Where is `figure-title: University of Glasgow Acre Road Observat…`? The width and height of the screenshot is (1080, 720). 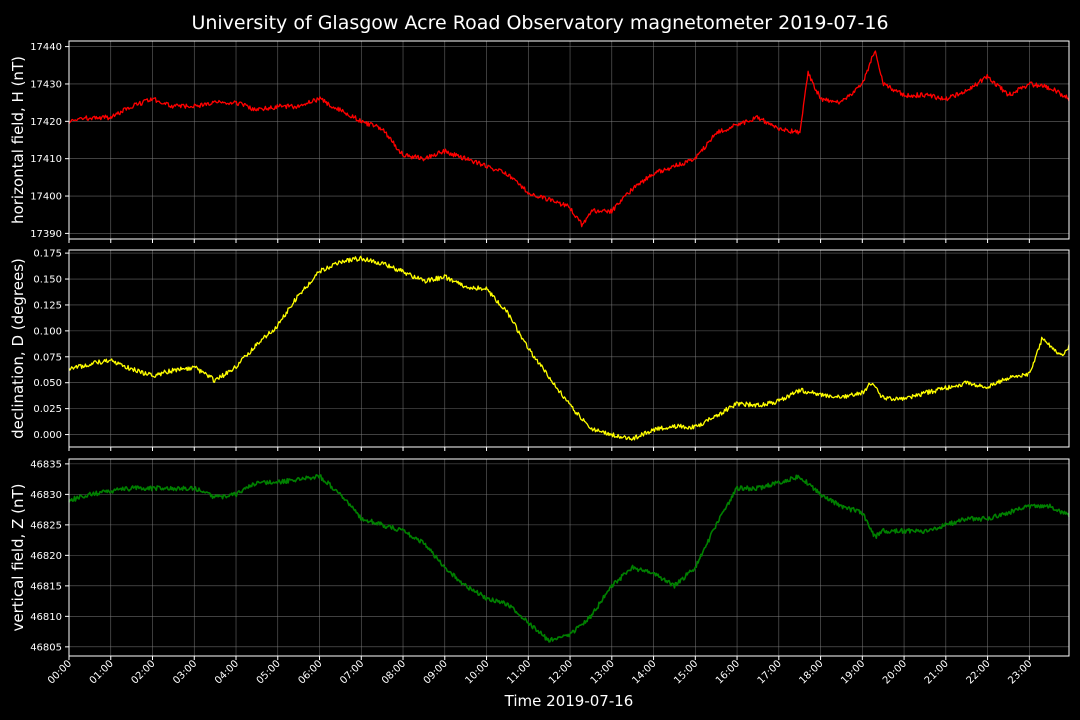 figure-title: University of Glasgow Acre Road Observat… is located at coordinates (539, 23).